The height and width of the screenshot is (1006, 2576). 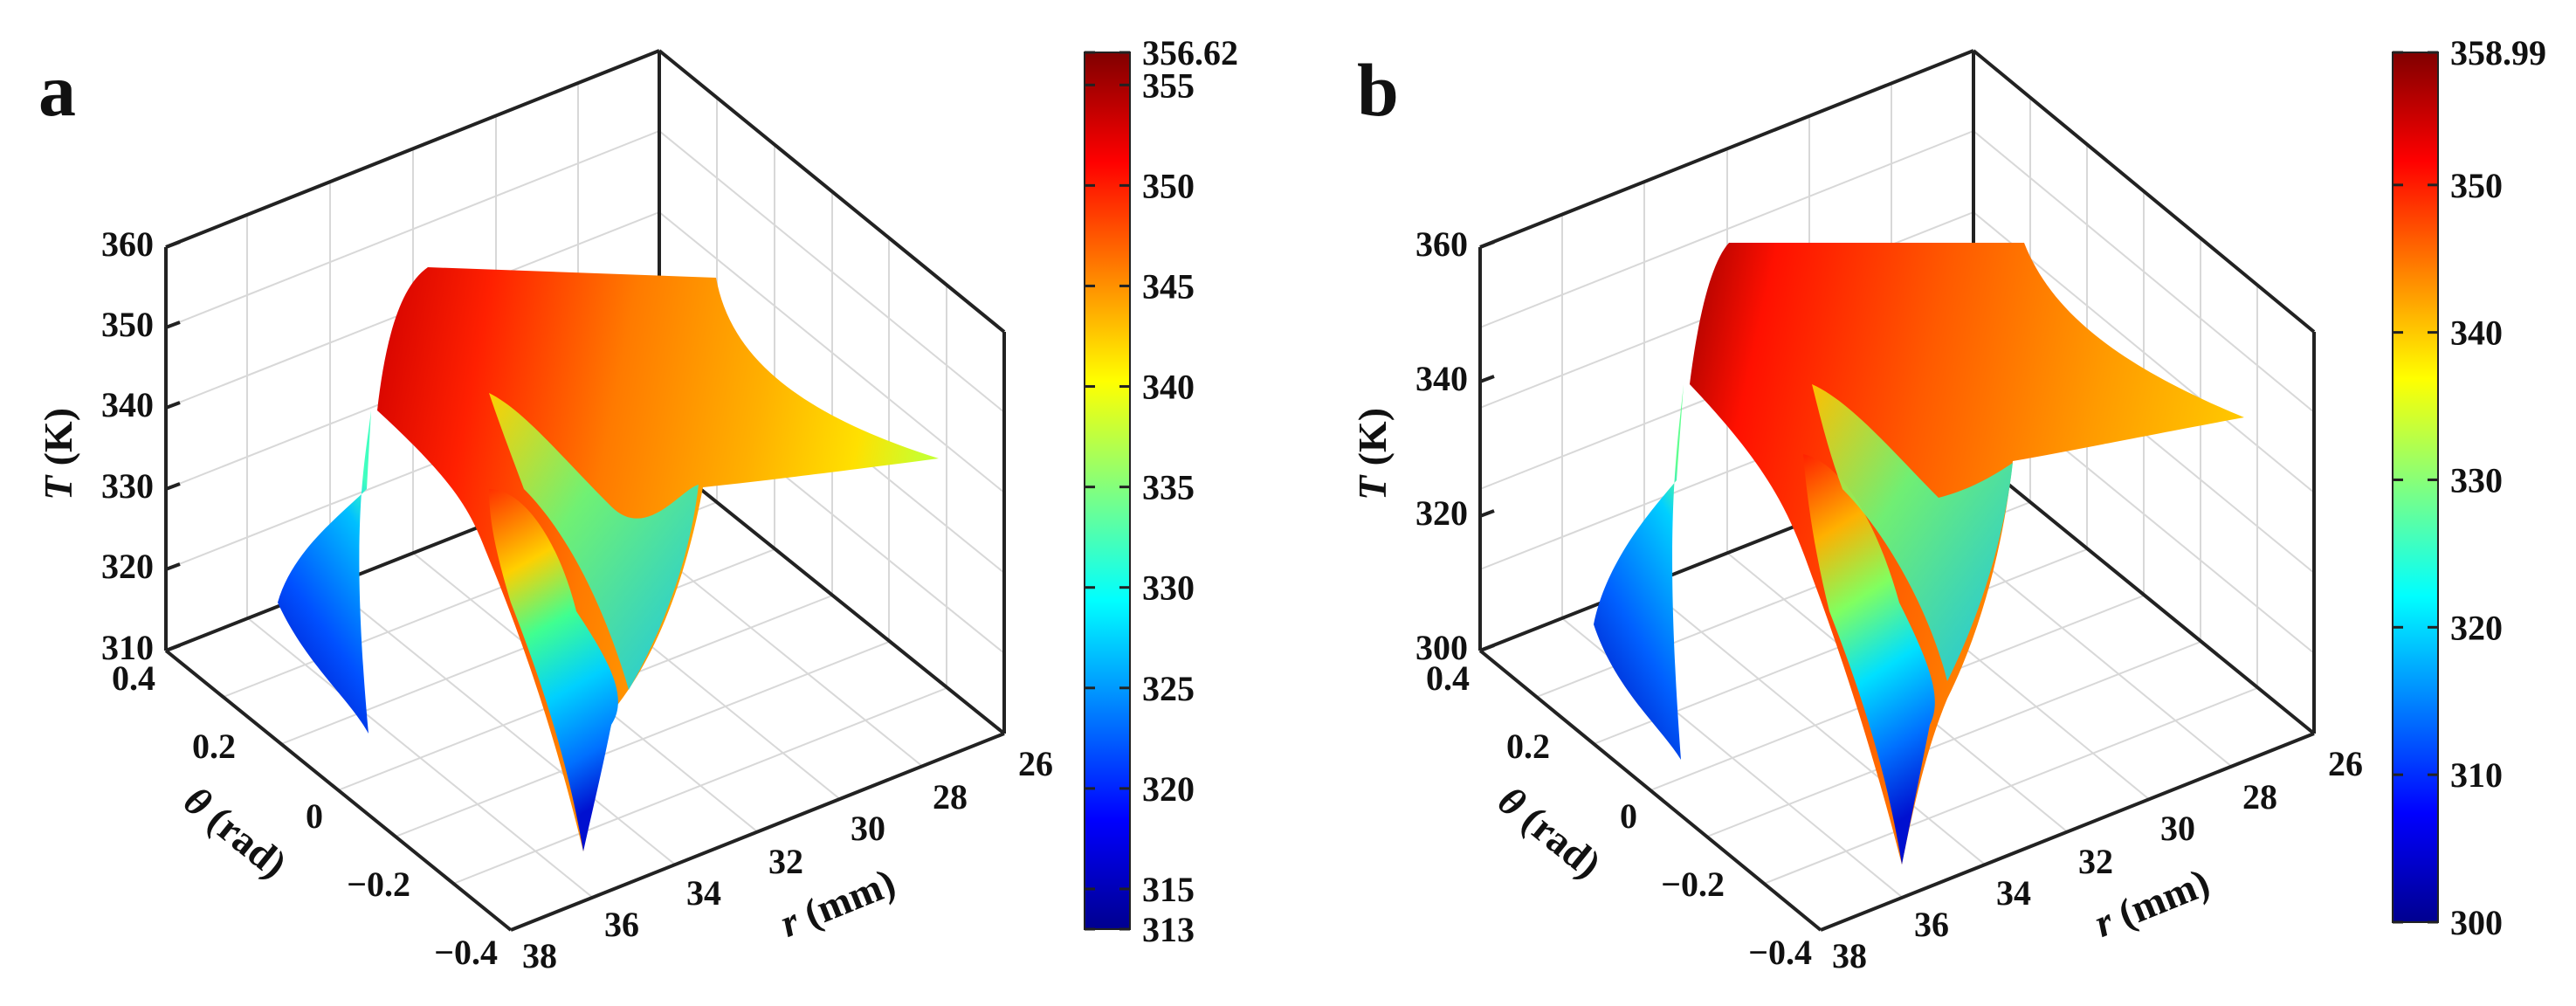 I want to click on colorbar-tick-label: 358.99, so click(x=2498, y=52).